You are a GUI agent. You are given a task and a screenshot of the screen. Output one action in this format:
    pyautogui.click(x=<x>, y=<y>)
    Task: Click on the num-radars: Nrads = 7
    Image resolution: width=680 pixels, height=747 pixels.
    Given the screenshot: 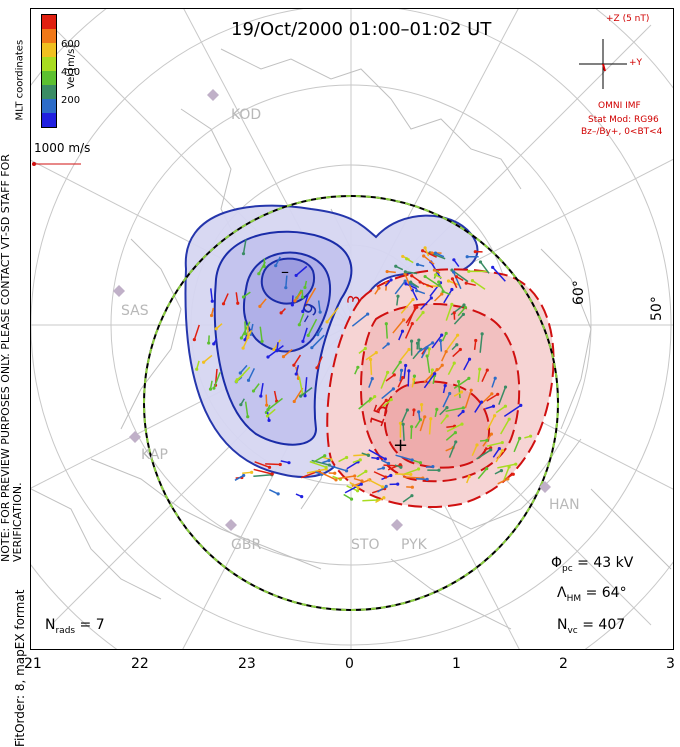 What is the action you would take?
    pyautogui.click(x=75, y=626)
    